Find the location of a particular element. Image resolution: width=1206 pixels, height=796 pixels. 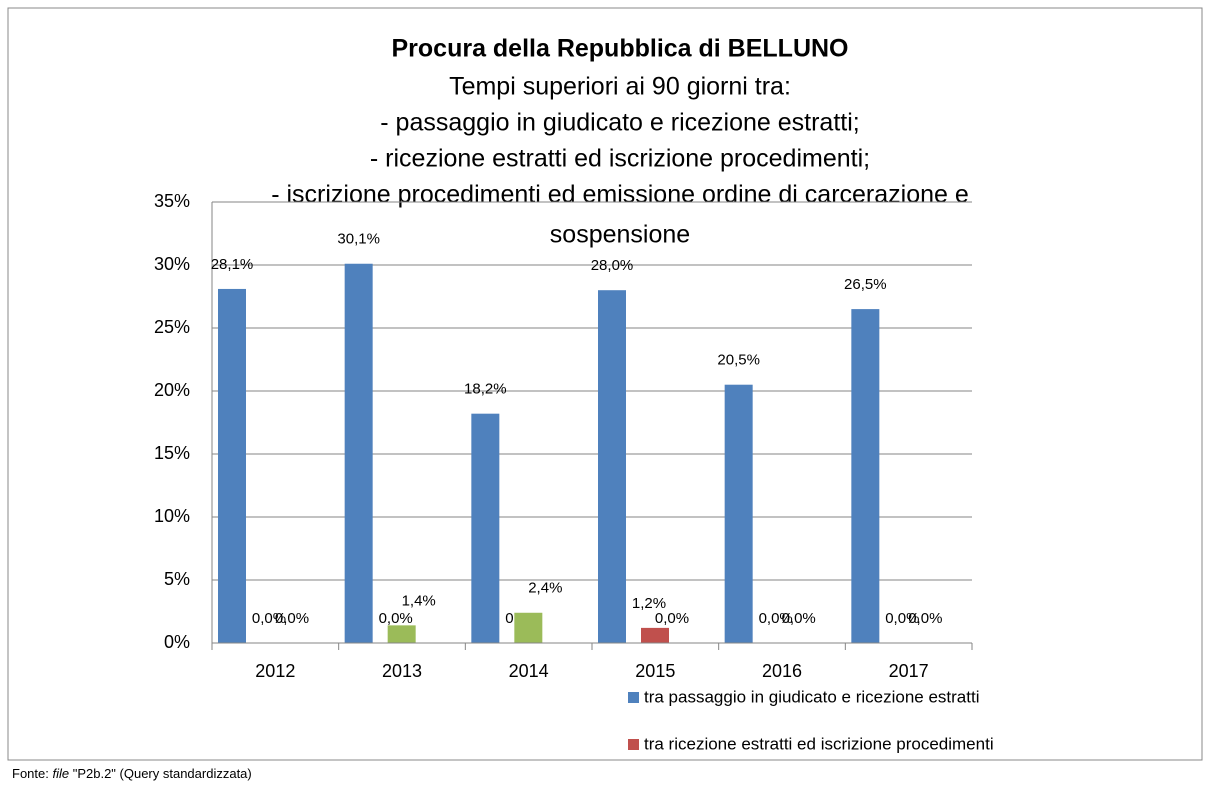

data-label: 1,4% is located at coordinates (419, 600).